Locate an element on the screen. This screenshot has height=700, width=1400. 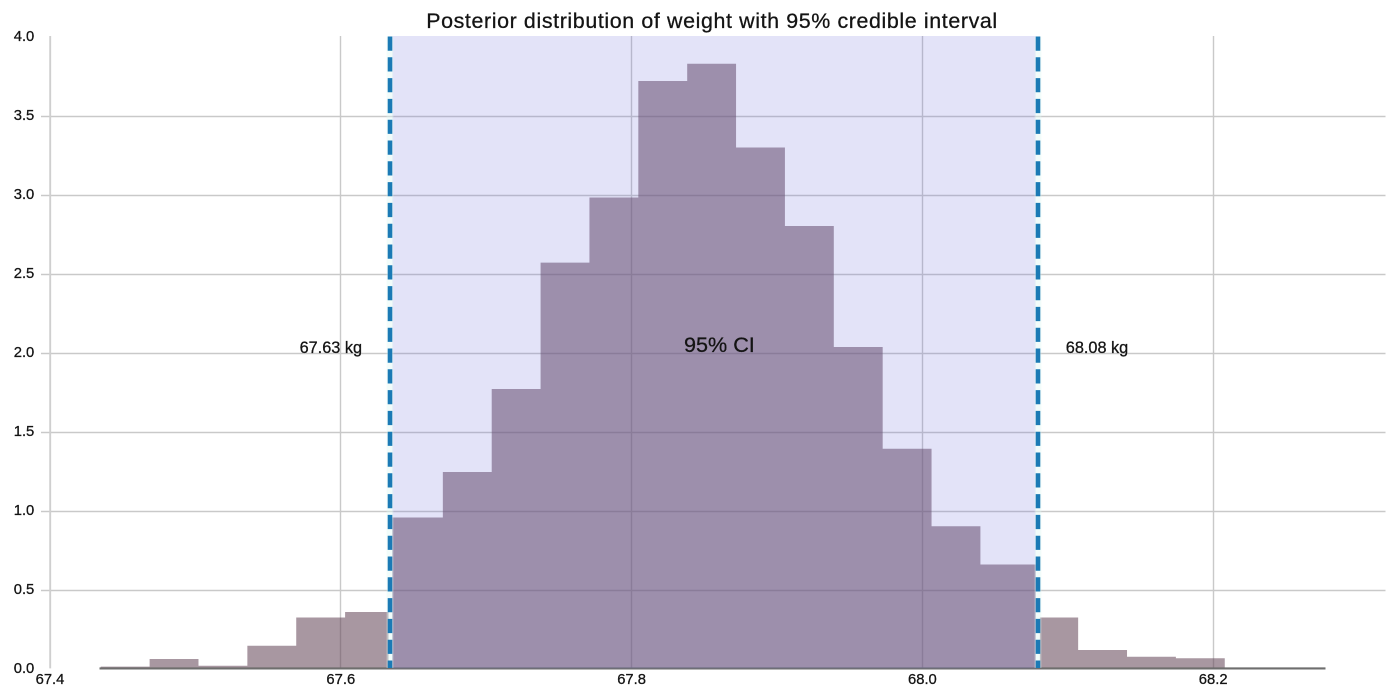
svg-text: 67.63 kg is located at coordinates (331, 348).